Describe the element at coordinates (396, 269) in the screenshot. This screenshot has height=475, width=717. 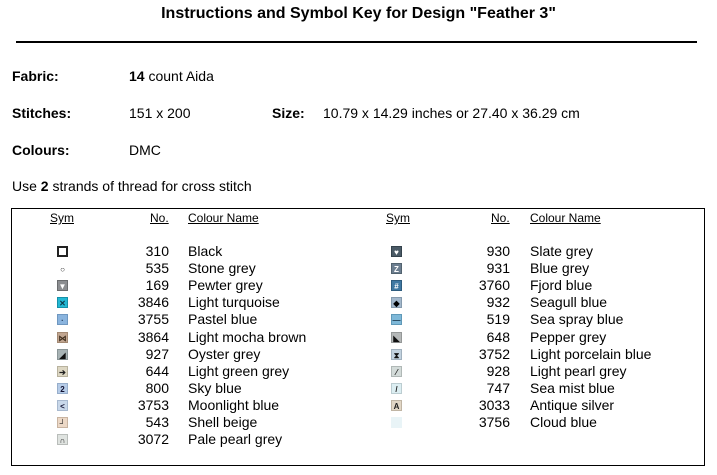
I see `z-icon: Z` at that location.